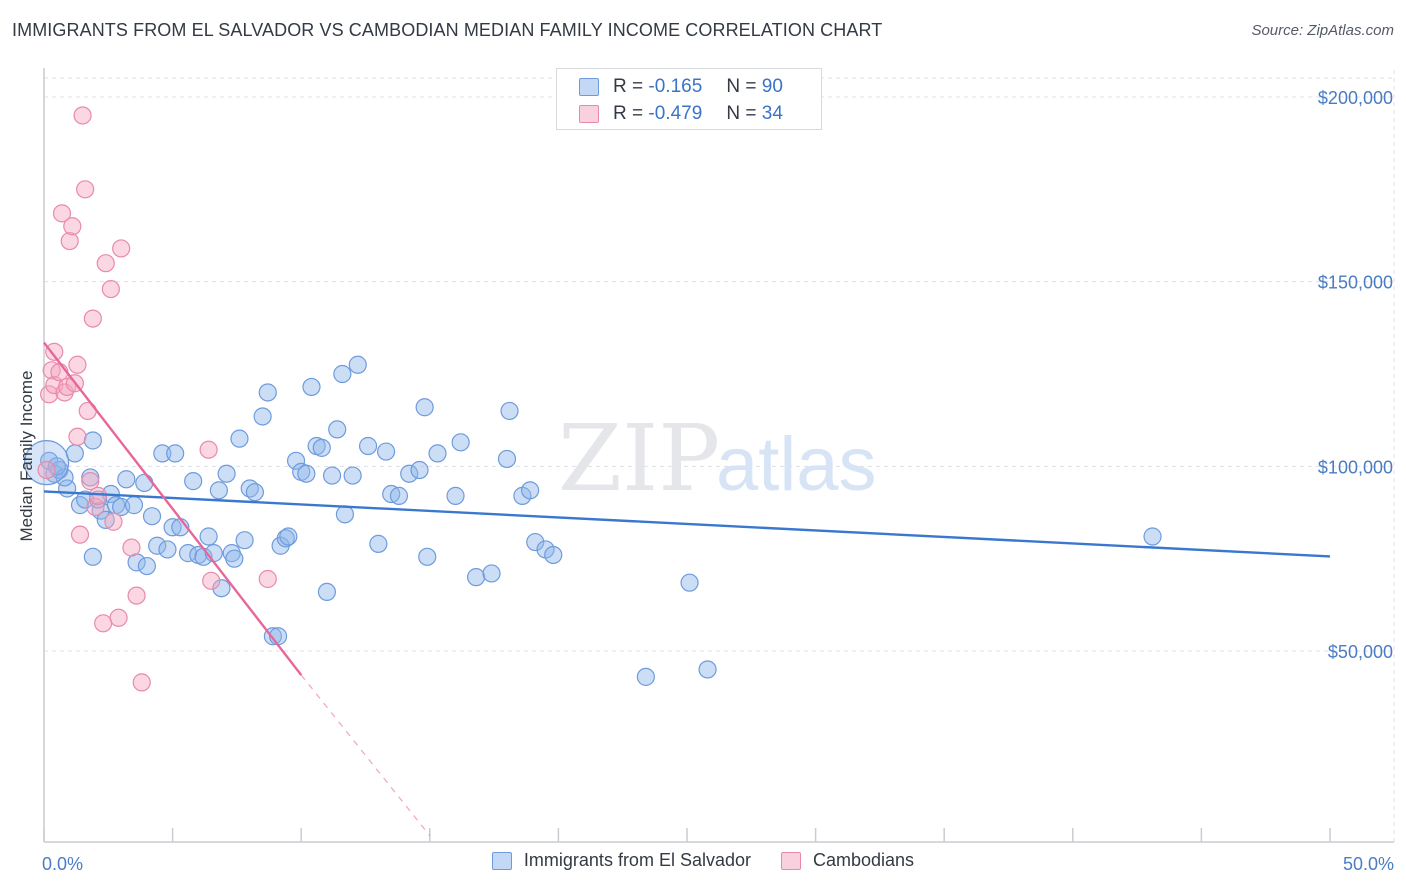 This screenshot has width=1406, height=892. Describe the element at coordinates (1322, 30) in the screenshot. I see `source-label: Source: ZipAtlas.com` at that location.